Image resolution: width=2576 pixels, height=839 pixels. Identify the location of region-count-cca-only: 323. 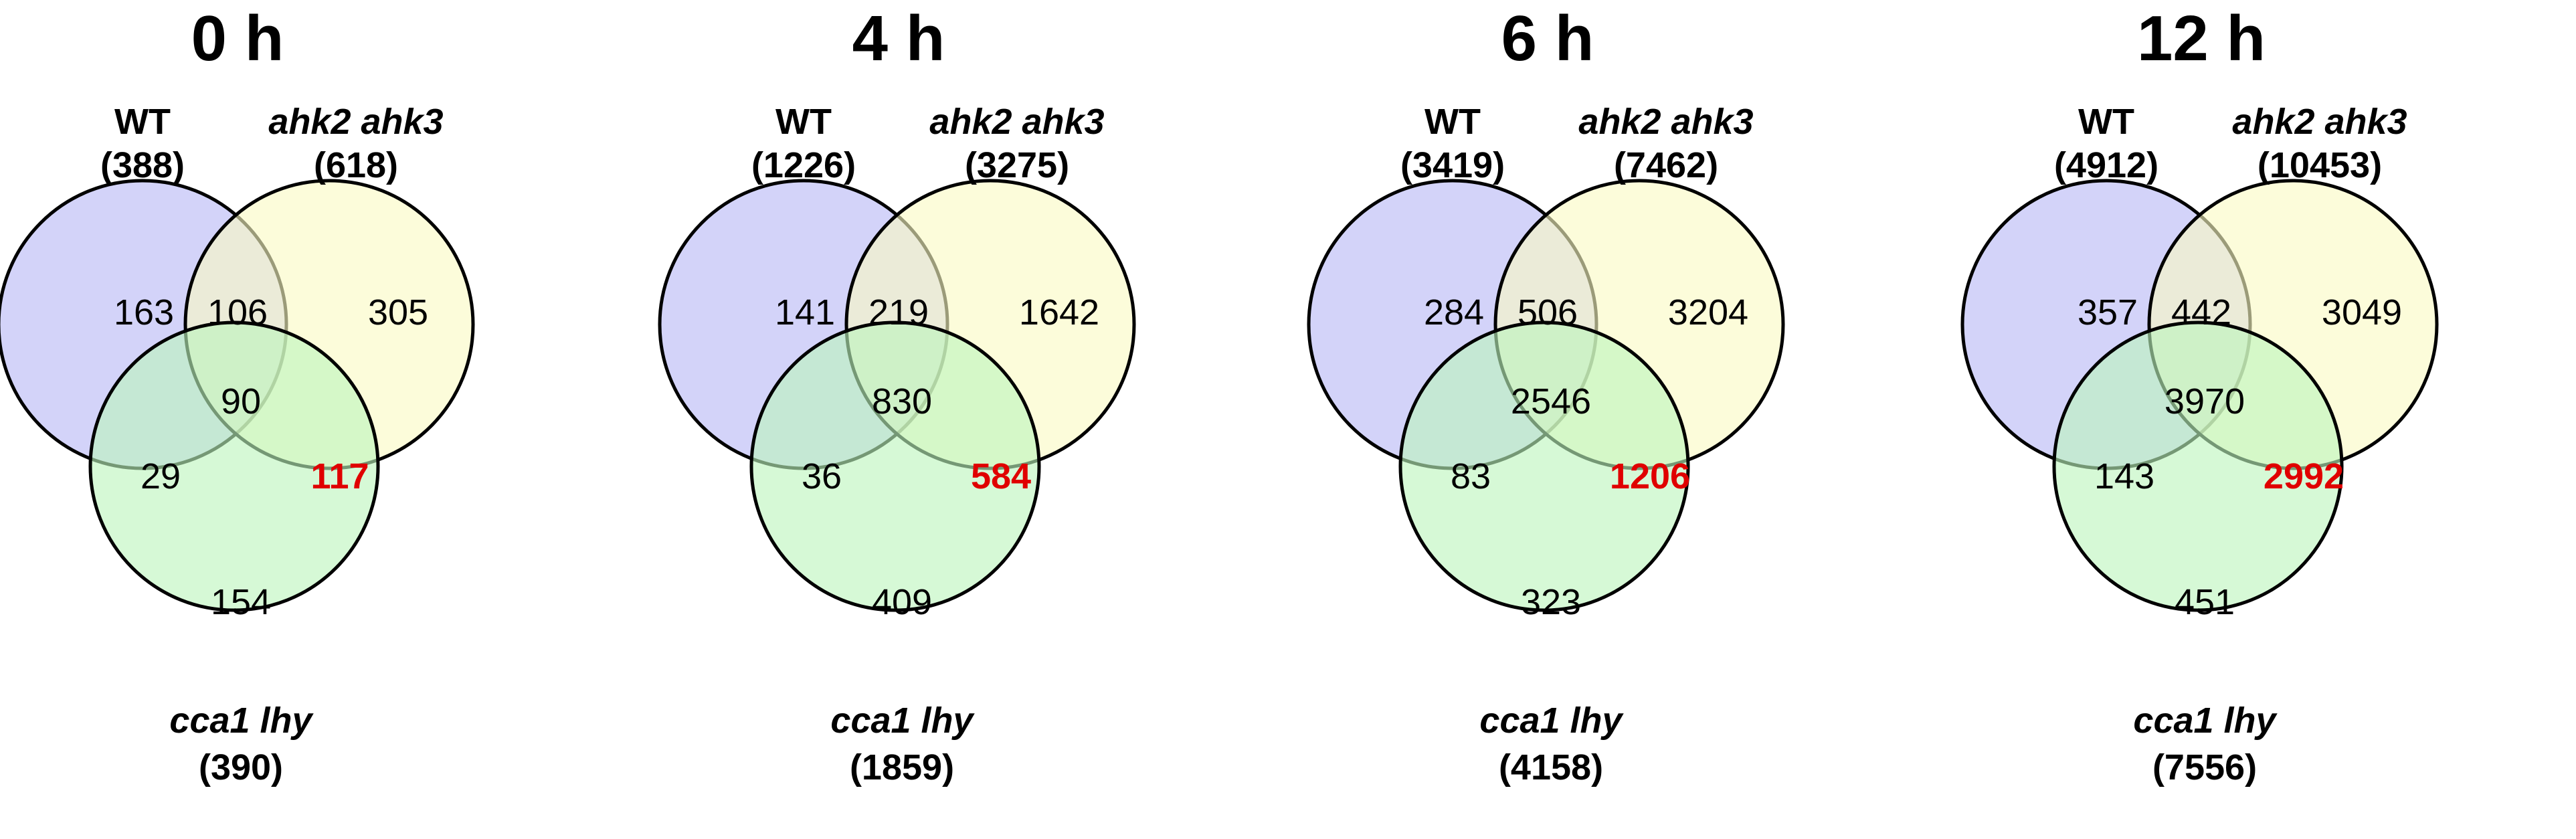
(1551, 602).